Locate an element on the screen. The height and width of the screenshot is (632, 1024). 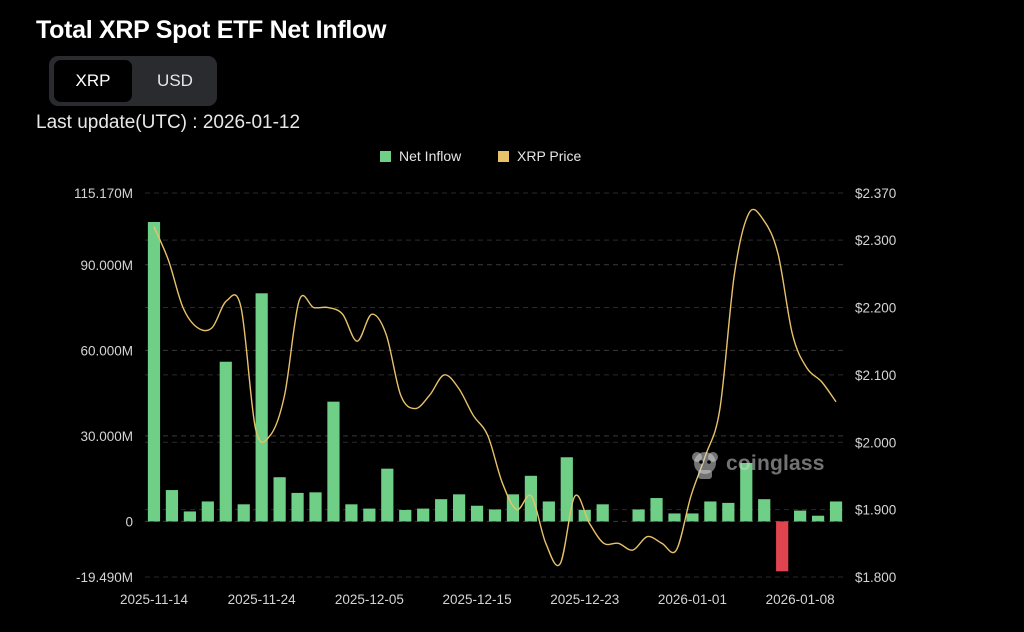
last-update-text: Last update(UTC) : 2026-01-12 is located at coordinates (168, 122).